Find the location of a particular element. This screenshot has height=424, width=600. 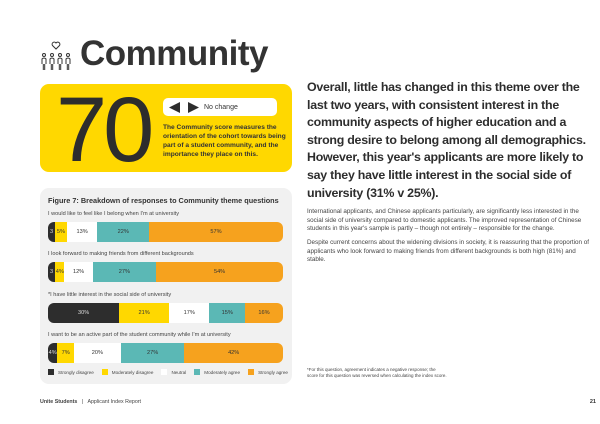

bar-segment-strongly-agree: 42% is located at coordinates (233, 353).